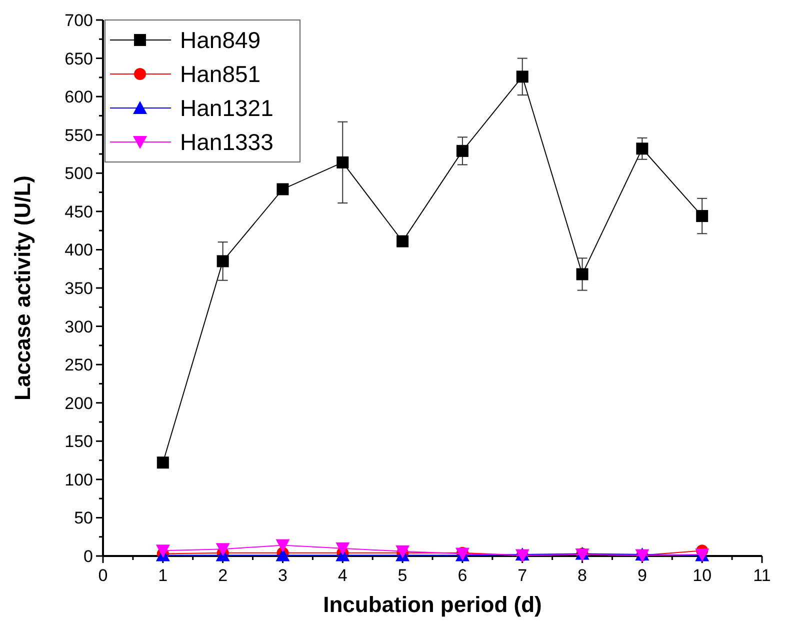 The image size is (790, 634). Describe the element at coordinates (103, 575) in the screenshot. I see `x-tick-label: 0` at that location.